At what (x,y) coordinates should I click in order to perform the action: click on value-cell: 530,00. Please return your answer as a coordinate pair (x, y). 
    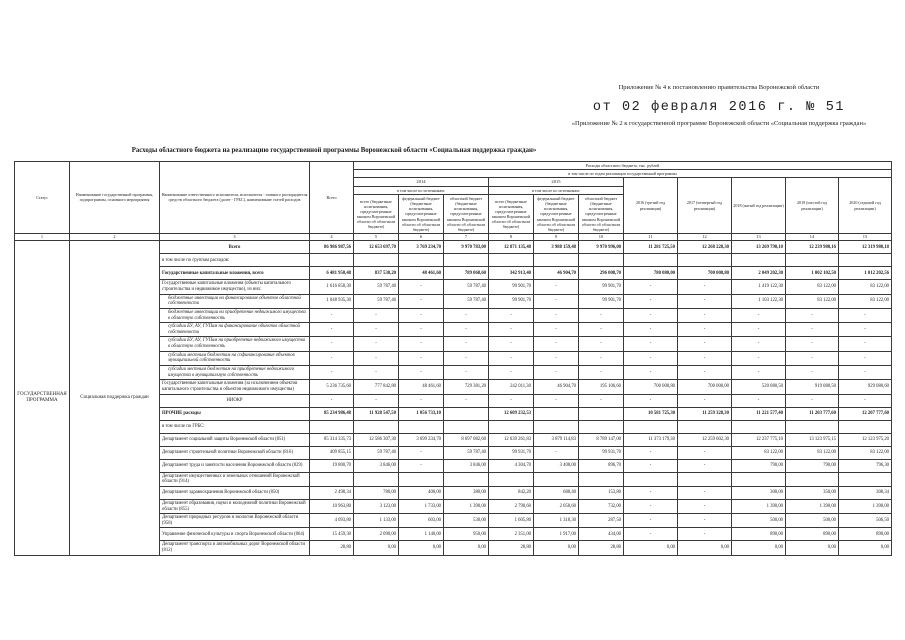
    Looking at the image, I should click on (466, 521).